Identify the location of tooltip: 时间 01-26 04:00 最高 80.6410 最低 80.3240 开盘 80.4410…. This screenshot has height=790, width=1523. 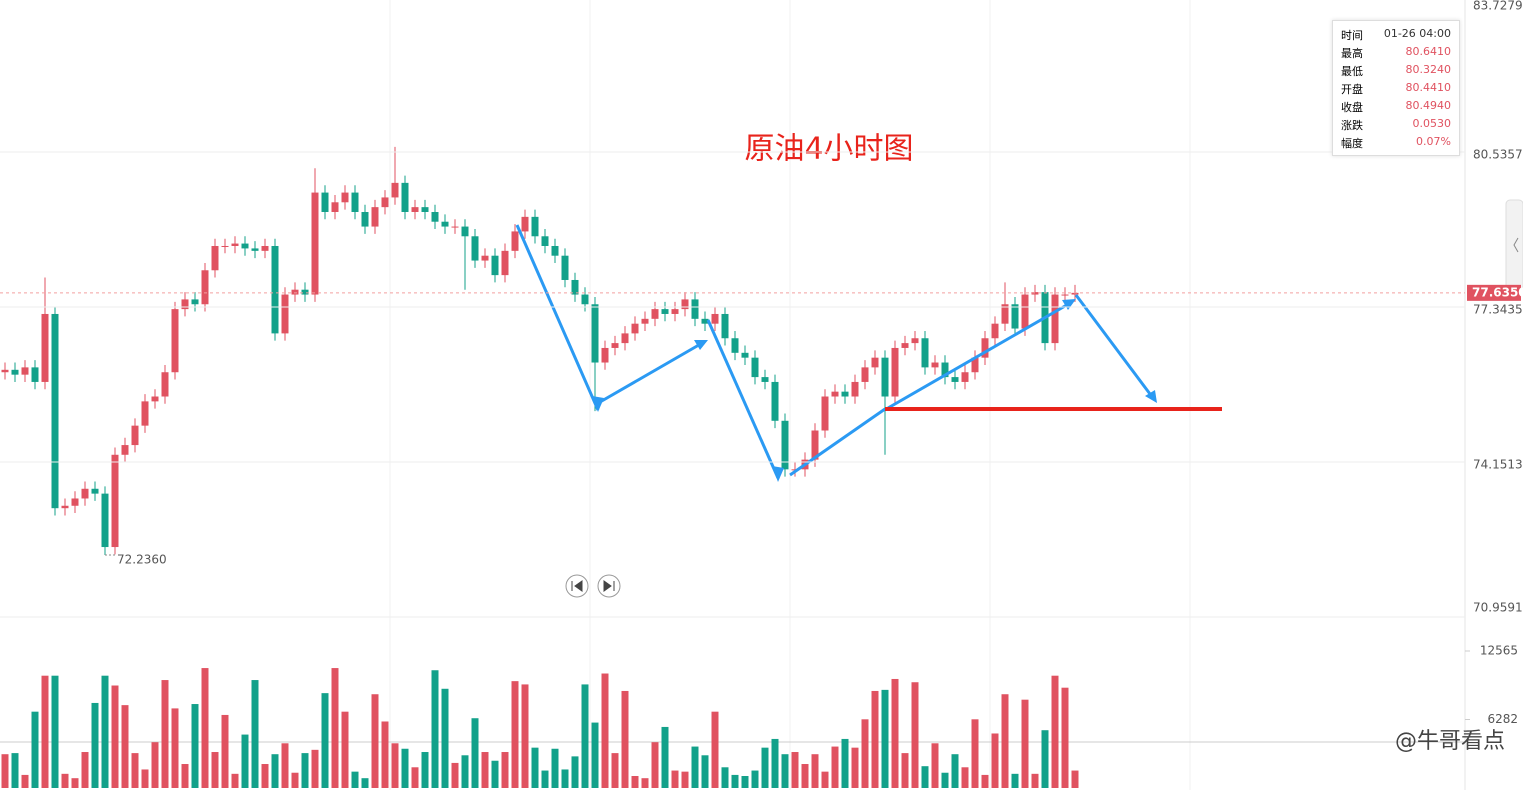
(1396, 88).